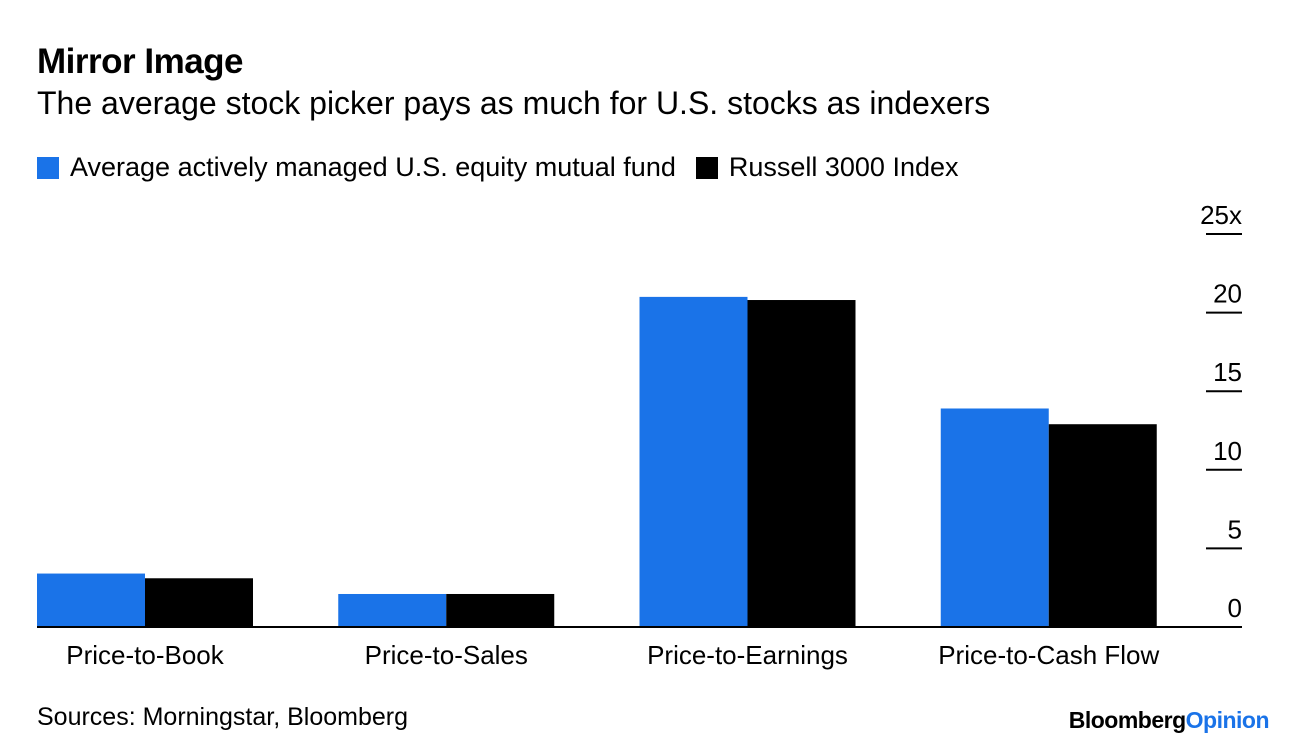 The image size is (1296, 746). What do you see at coordinates (1227, 372) in the screenshot?
I see `y-tick-label: 15` at bounding box center [1227, 372].